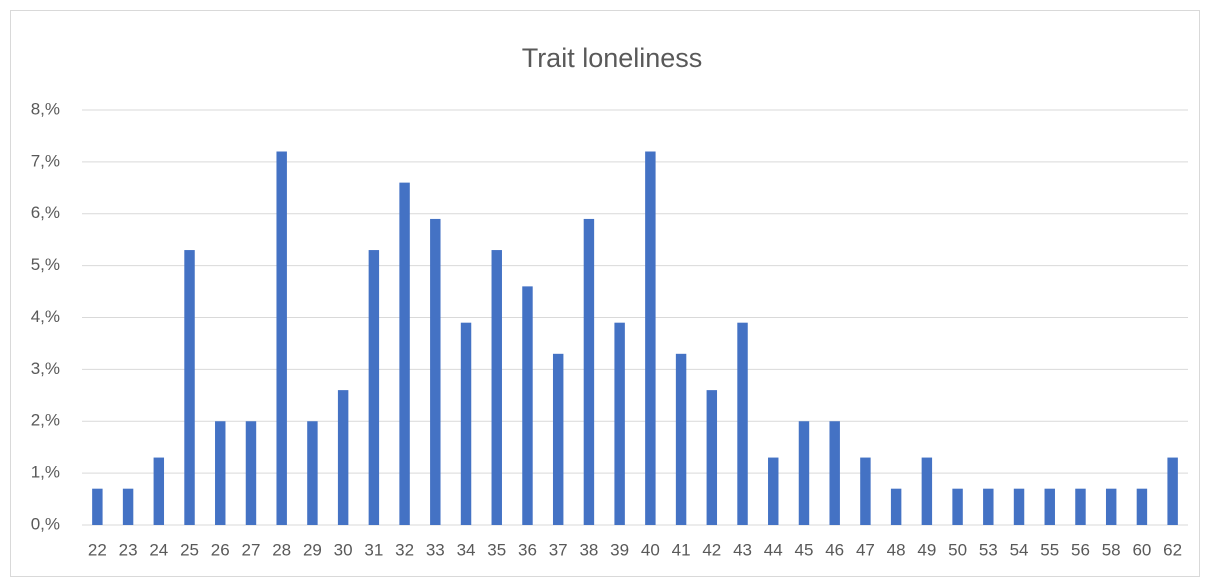  I want to click on x-tick-label: 30, so click(343, 549).